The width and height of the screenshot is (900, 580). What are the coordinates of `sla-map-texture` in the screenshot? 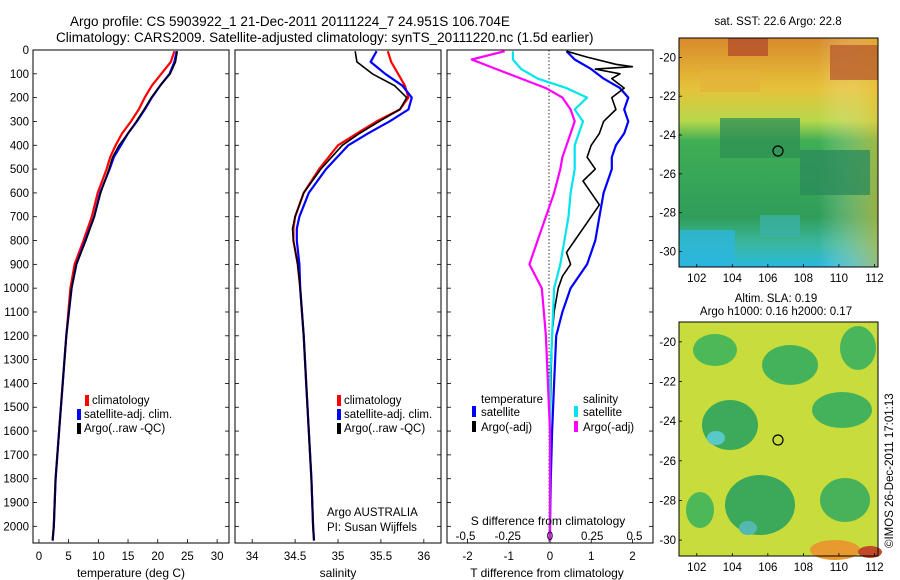 It's located at (784, 443).